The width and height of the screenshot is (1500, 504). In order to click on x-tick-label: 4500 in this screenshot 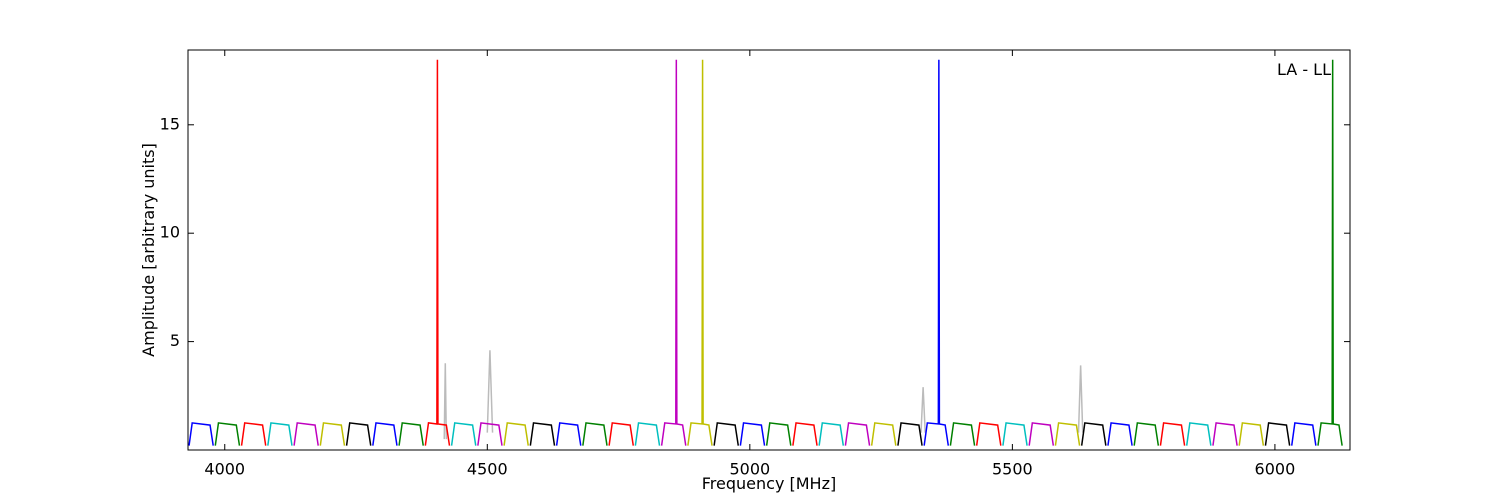, I will do `click(487, 469)`.